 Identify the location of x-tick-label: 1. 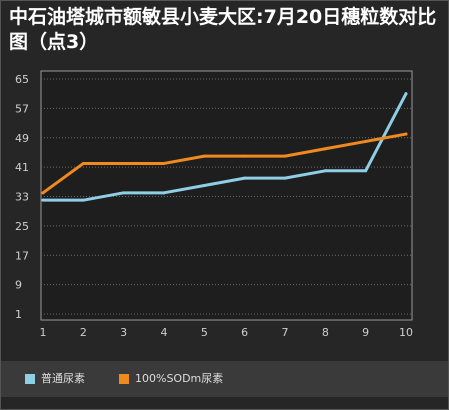
(43, 332).